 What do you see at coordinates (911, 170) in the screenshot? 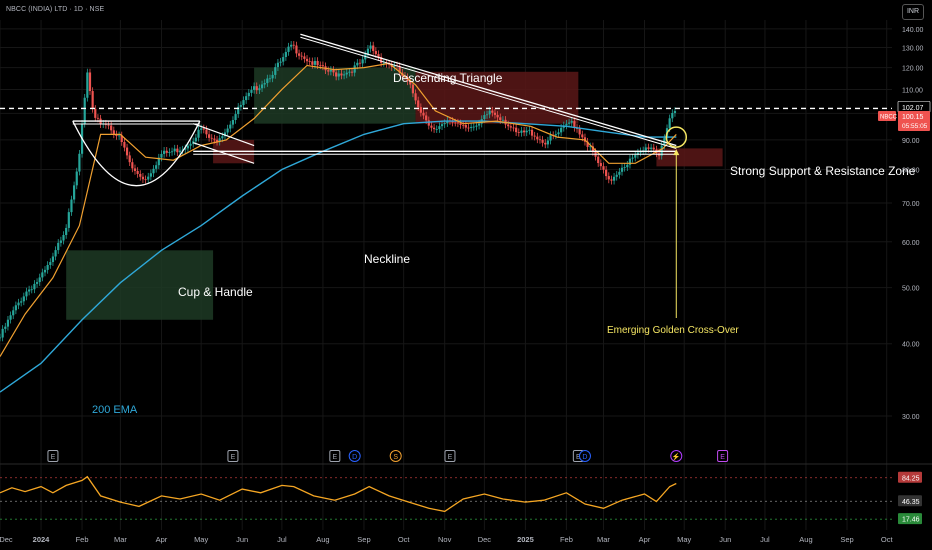
I see `y-tick-label: 80.00` at bounding box center [911, 170].